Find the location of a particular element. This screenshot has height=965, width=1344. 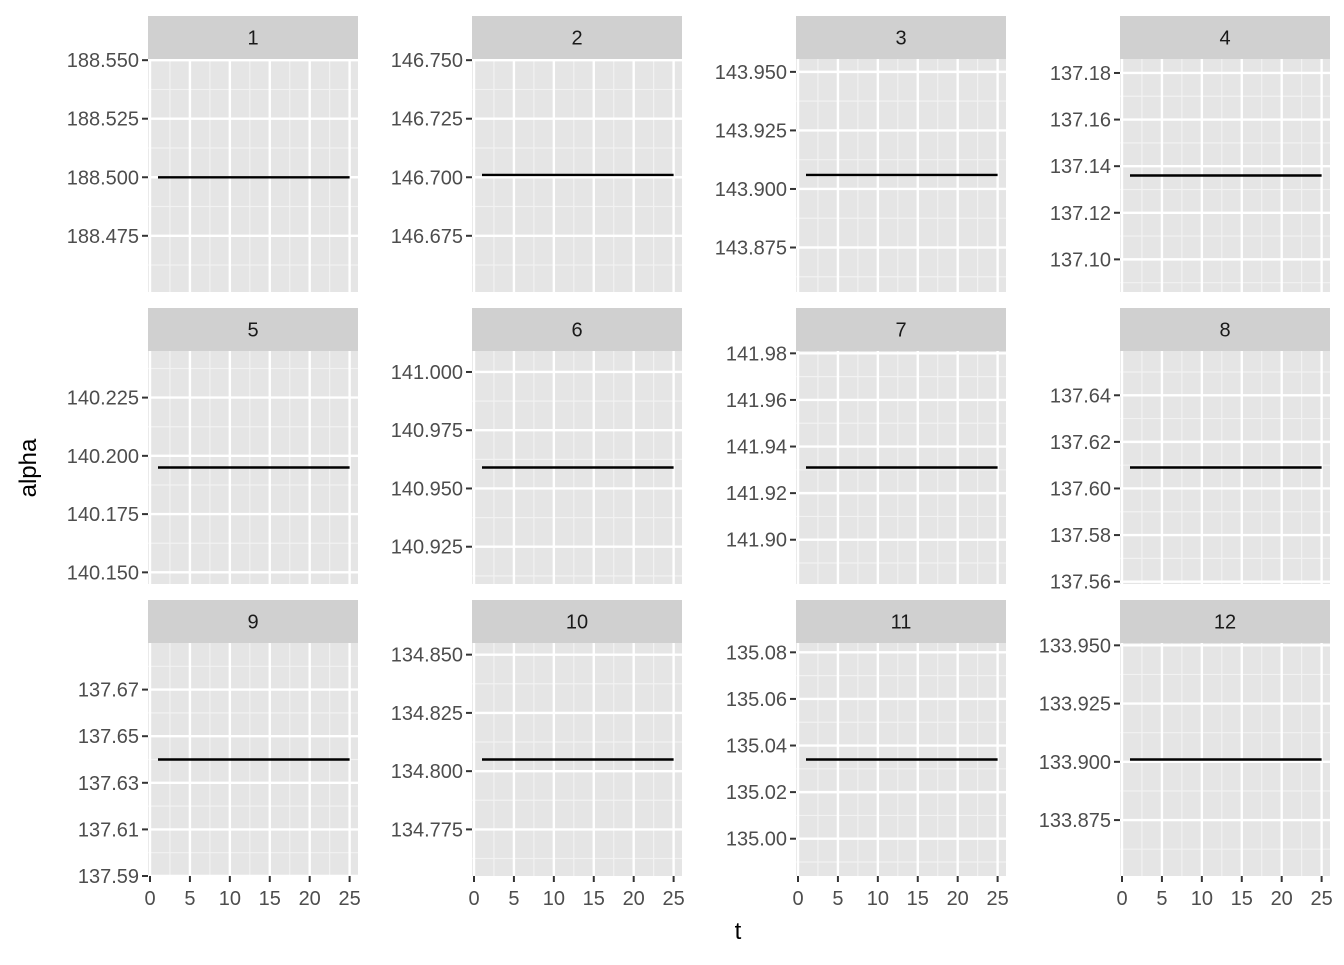

y-tick-label: 141.94 is located at coordinates (756, 448).